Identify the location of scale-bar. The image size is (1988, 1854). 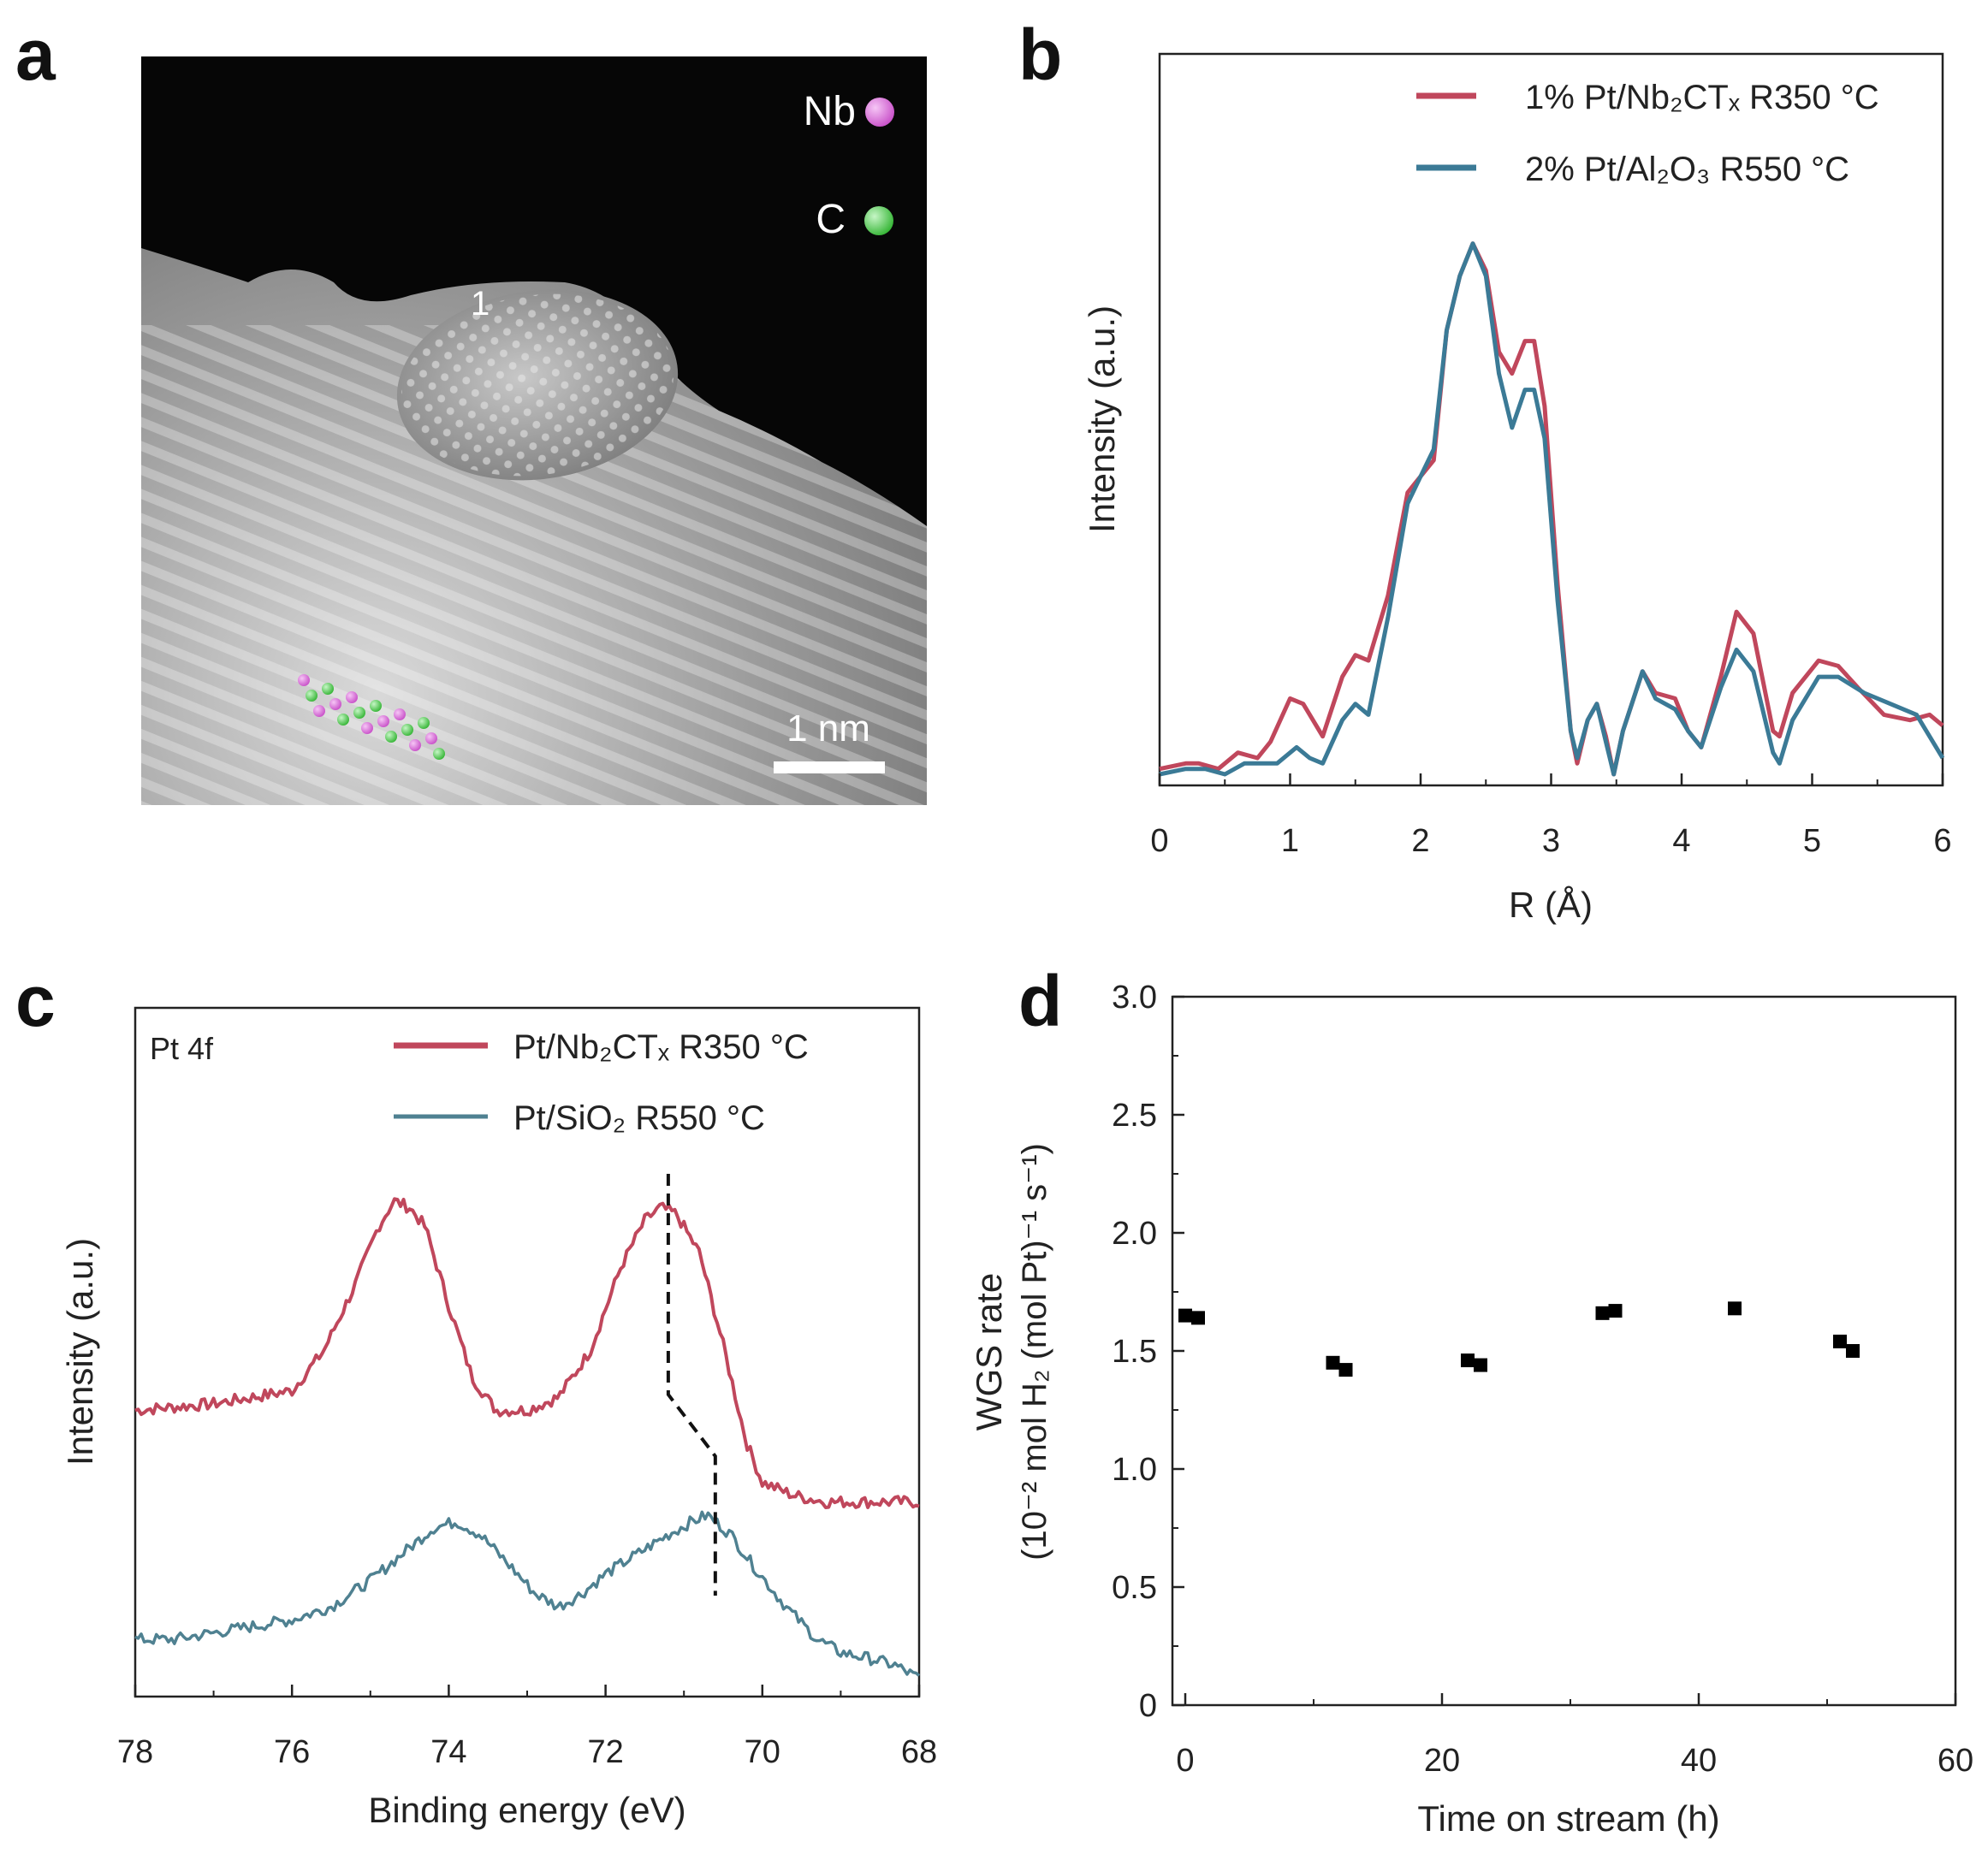
(830, 767).